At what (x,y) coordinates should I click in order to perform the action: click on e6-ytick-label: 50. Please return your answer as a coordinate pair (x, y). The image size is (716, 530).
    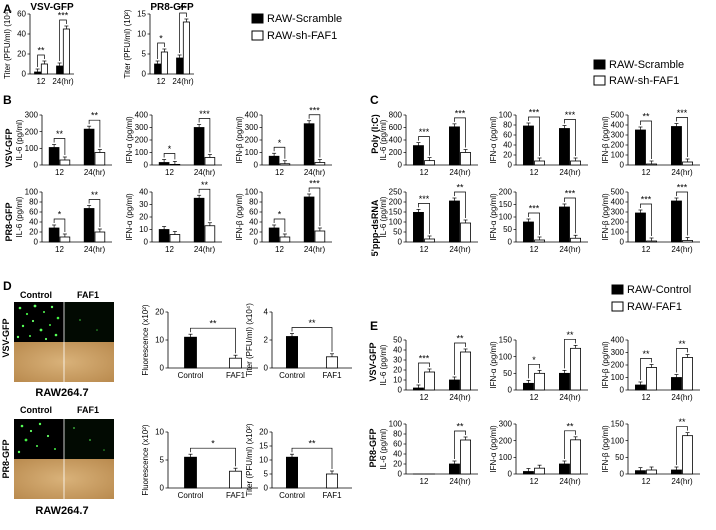
    Looking at the image, I should click on (619, 457).